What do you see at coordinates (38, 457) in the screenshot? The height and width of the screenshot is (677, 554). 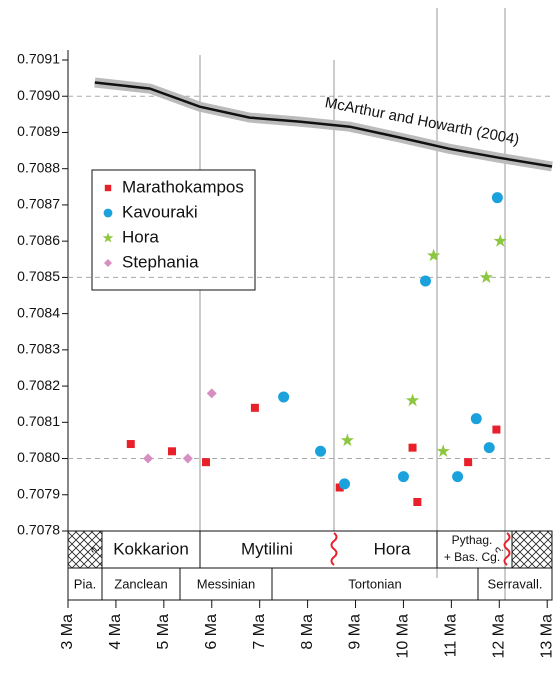 I see `y-tick-label: 0.7080` at bounding box center [38, 457].